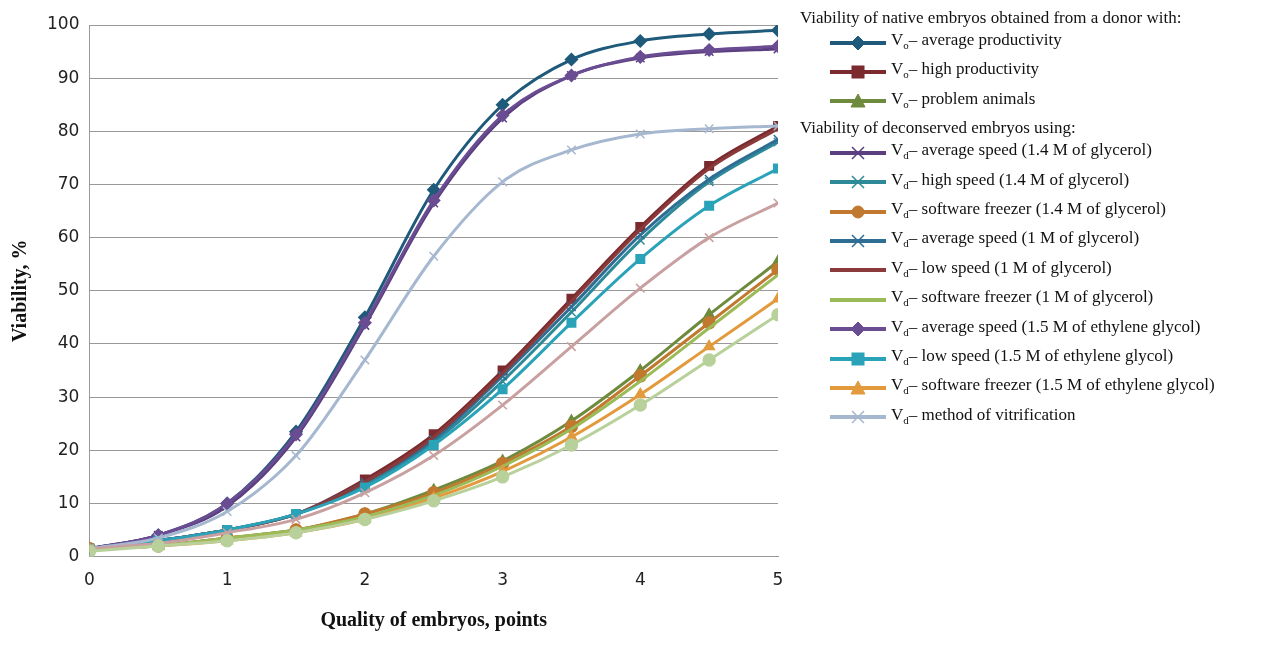 The image size is (1266, 657). What do you see at coordinates (20, 291) in the screenshot?
I see `y-axis-title: Viability, %` at bounding box center [20, 291].